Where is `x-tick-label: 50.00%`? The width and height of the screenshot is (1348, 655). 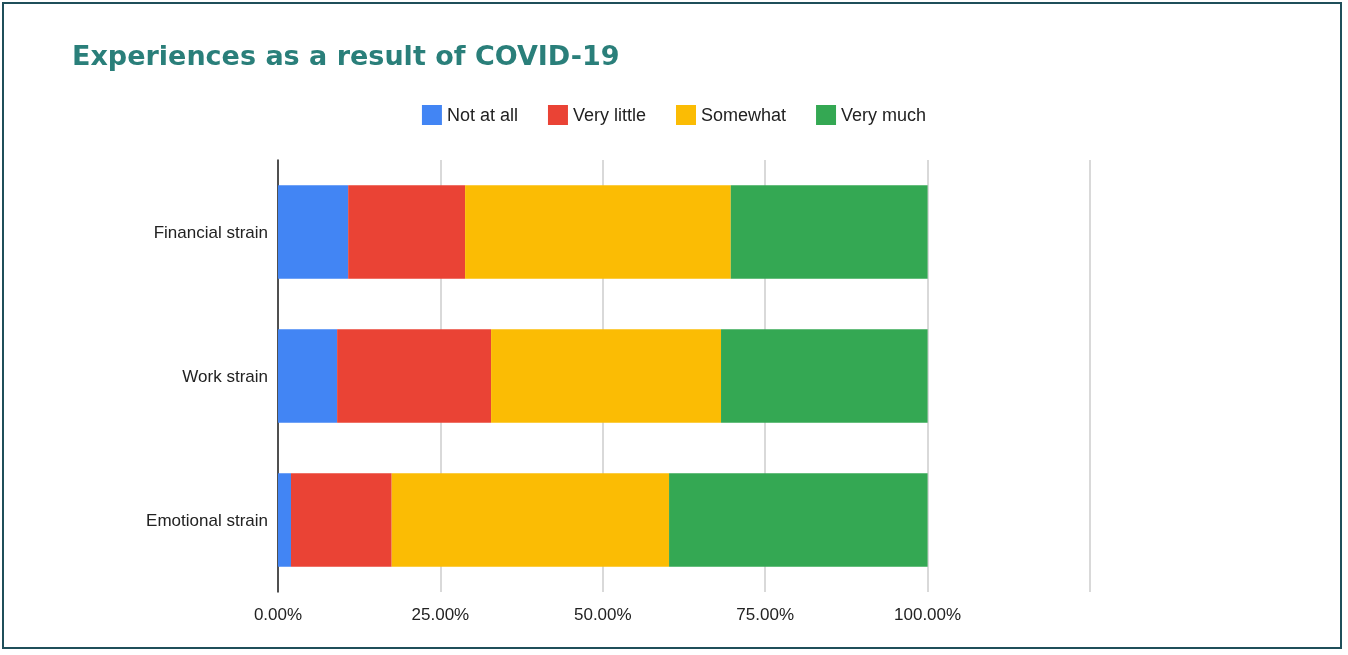 x-tick-label: 50.00% is located at coordinates (602, 614).